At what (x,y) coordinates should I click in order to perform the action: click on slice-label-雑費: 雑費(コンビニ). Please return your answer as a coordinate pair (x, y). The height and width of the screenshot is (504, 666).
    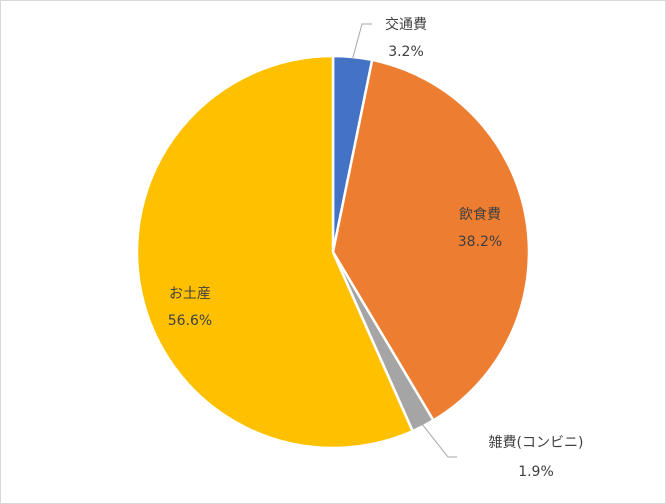
    Looking at the image, I should click on (536, 443).